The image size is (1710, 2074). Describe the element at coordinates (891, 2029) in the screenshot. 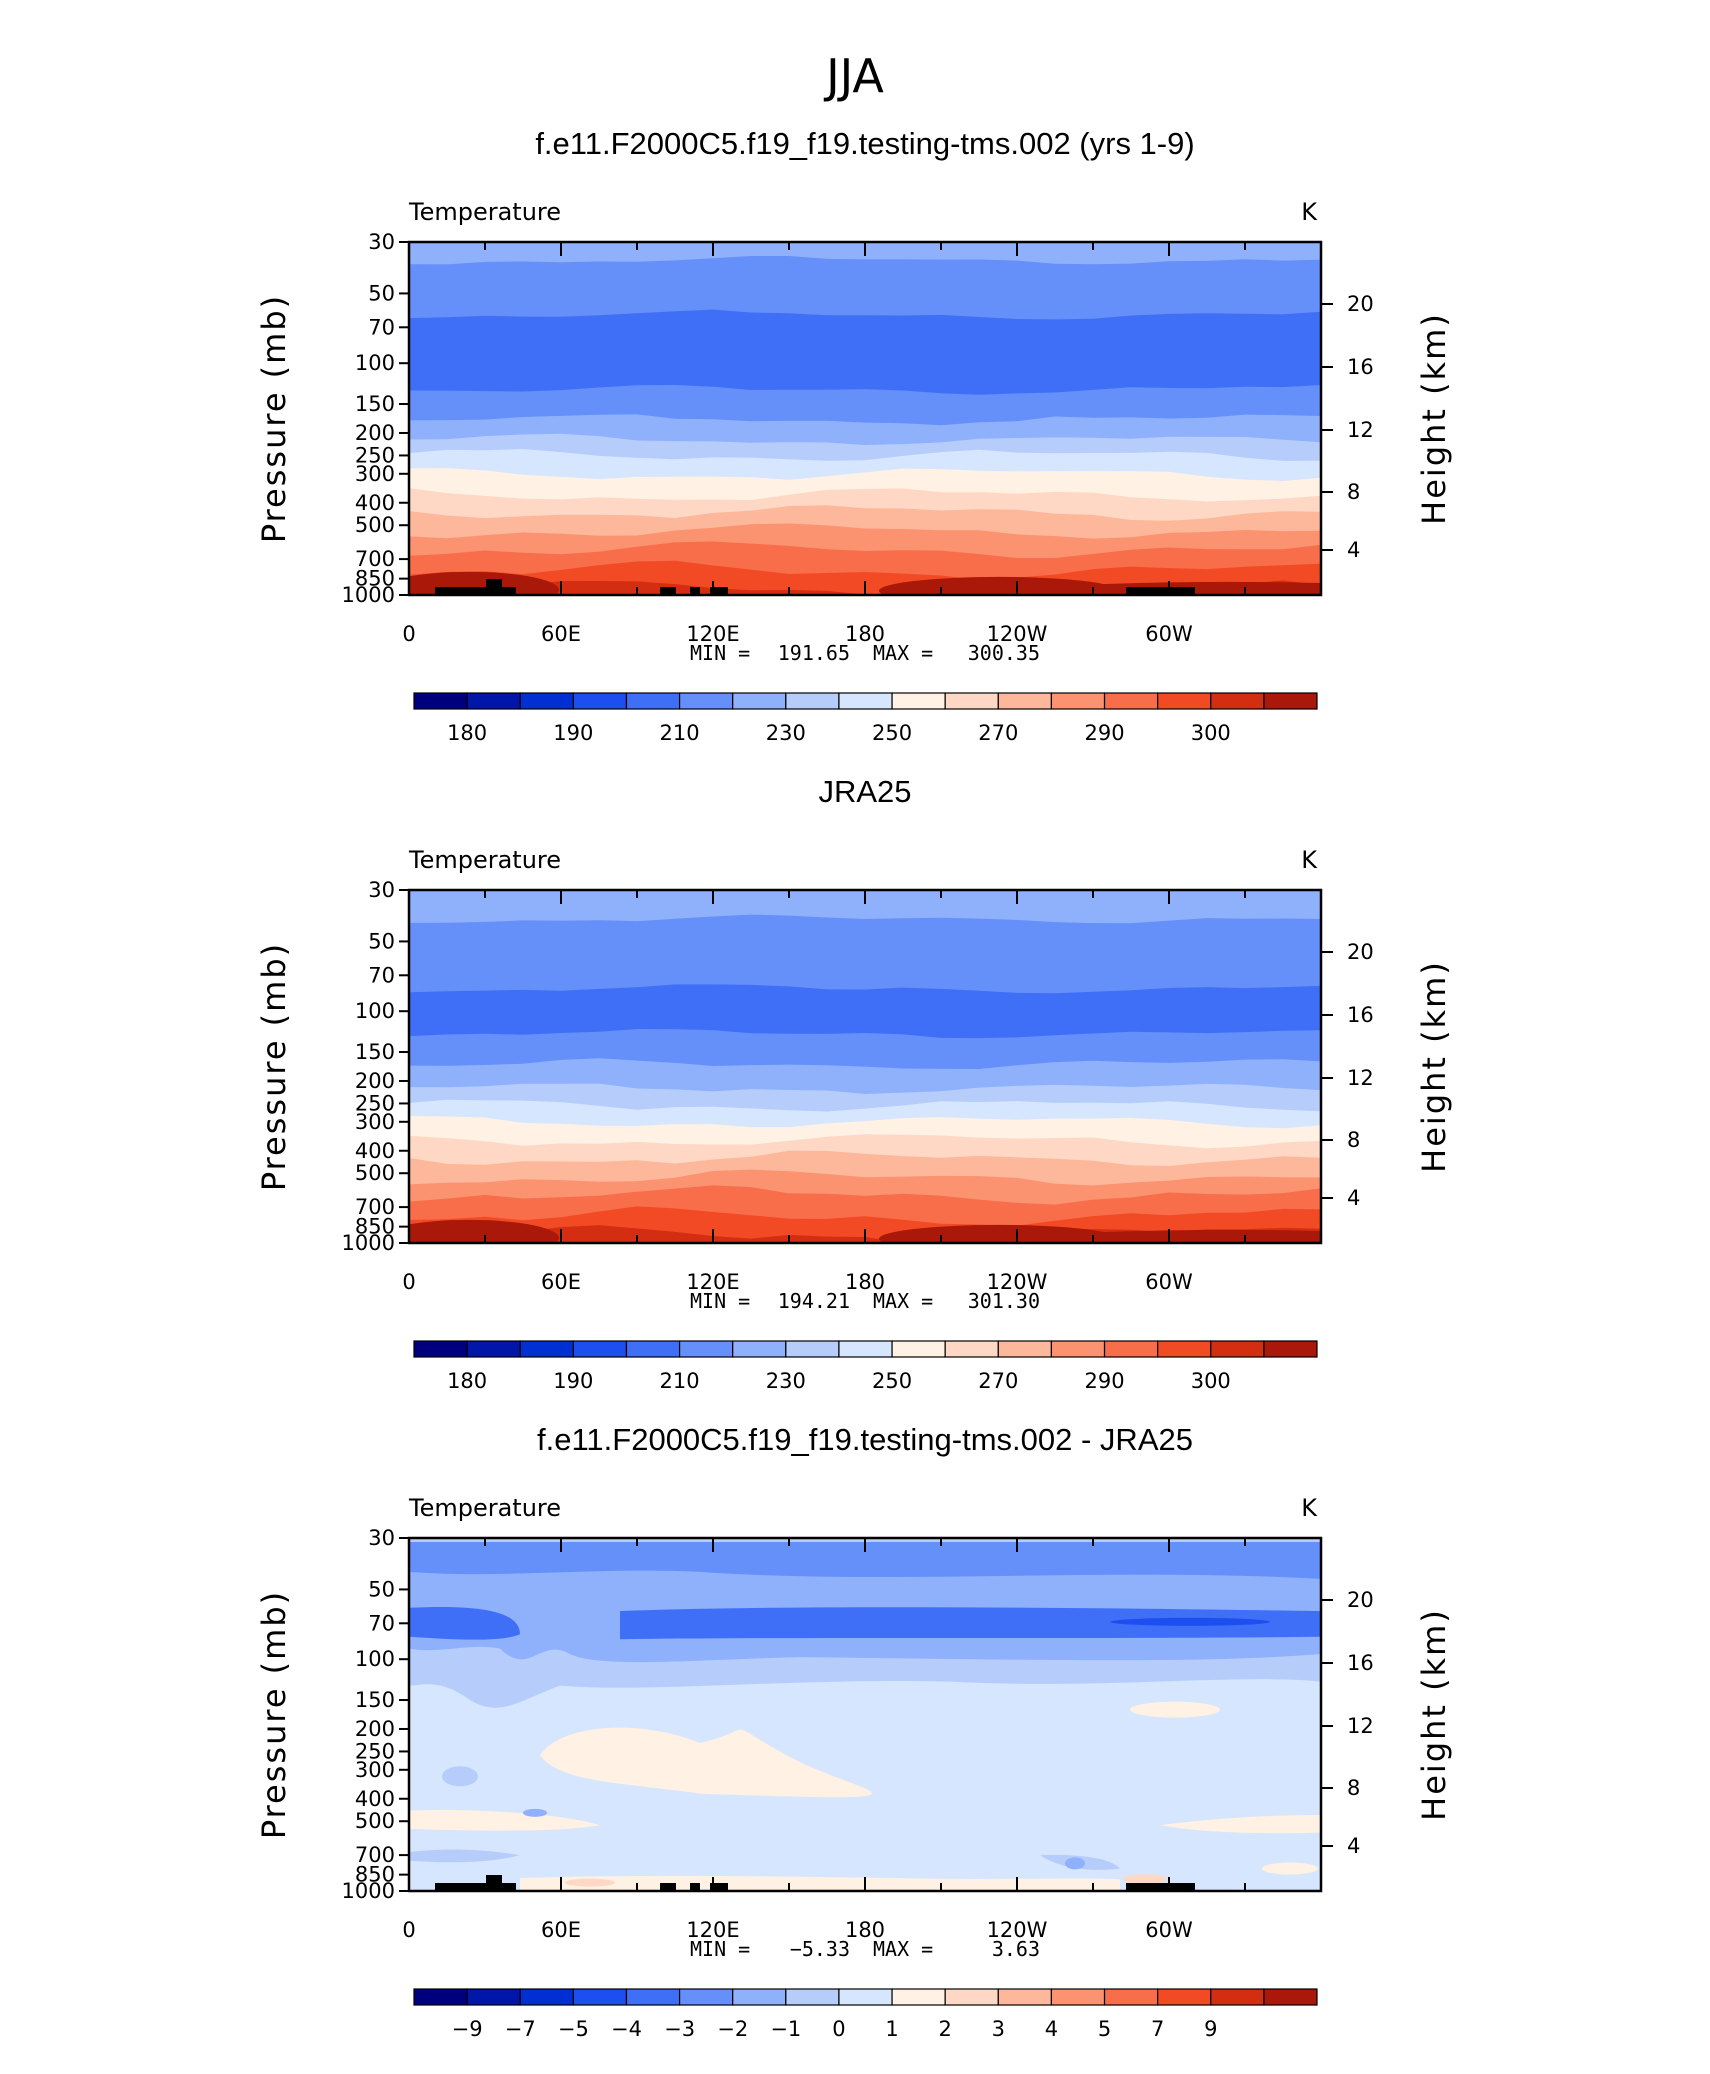

I see `colorbar-label: 1` at that location.